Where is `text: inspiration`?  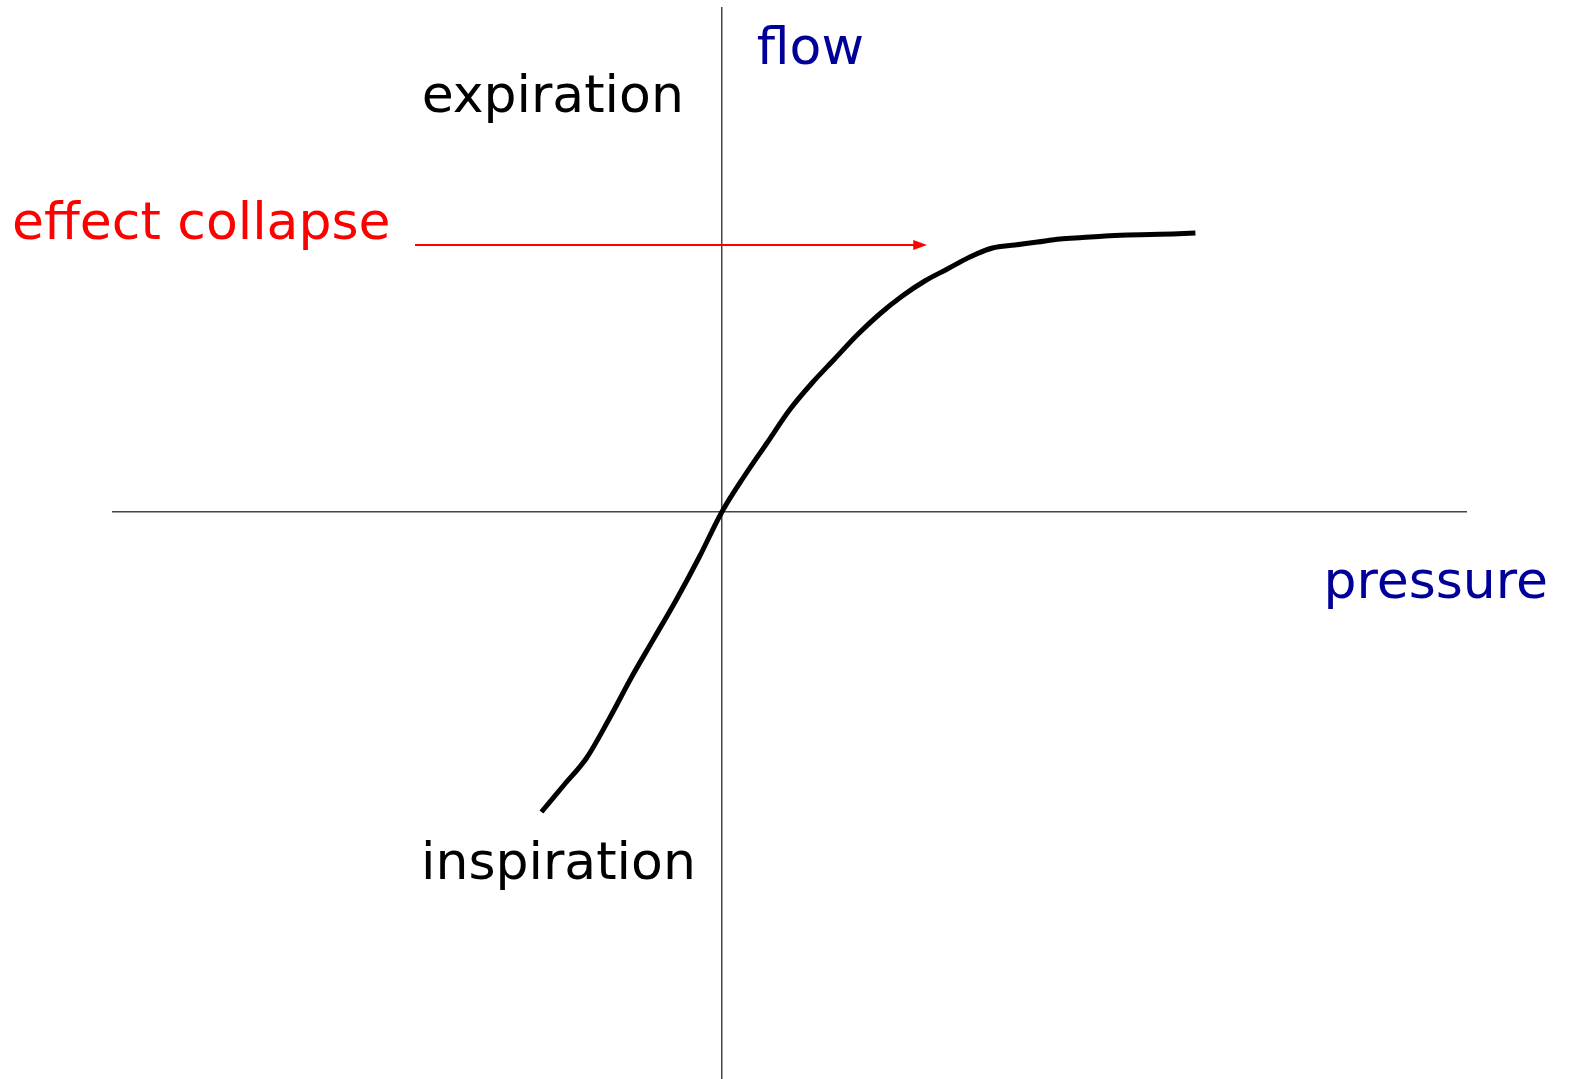 text: inspiration is located at coordinates (558, 860).